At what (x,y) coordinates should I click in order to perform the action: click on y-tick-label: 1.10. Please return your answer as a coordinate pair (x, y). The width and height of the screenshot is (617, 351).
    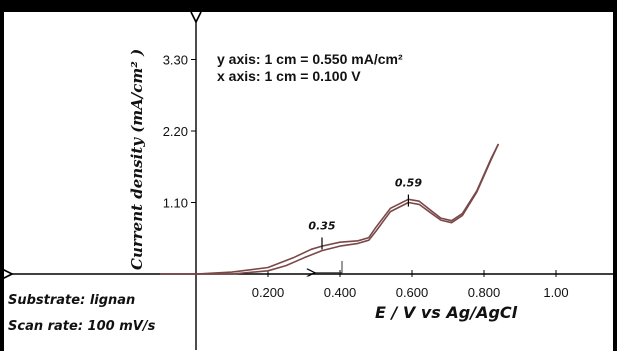
    Looking at the image, I should click on (175, 203).